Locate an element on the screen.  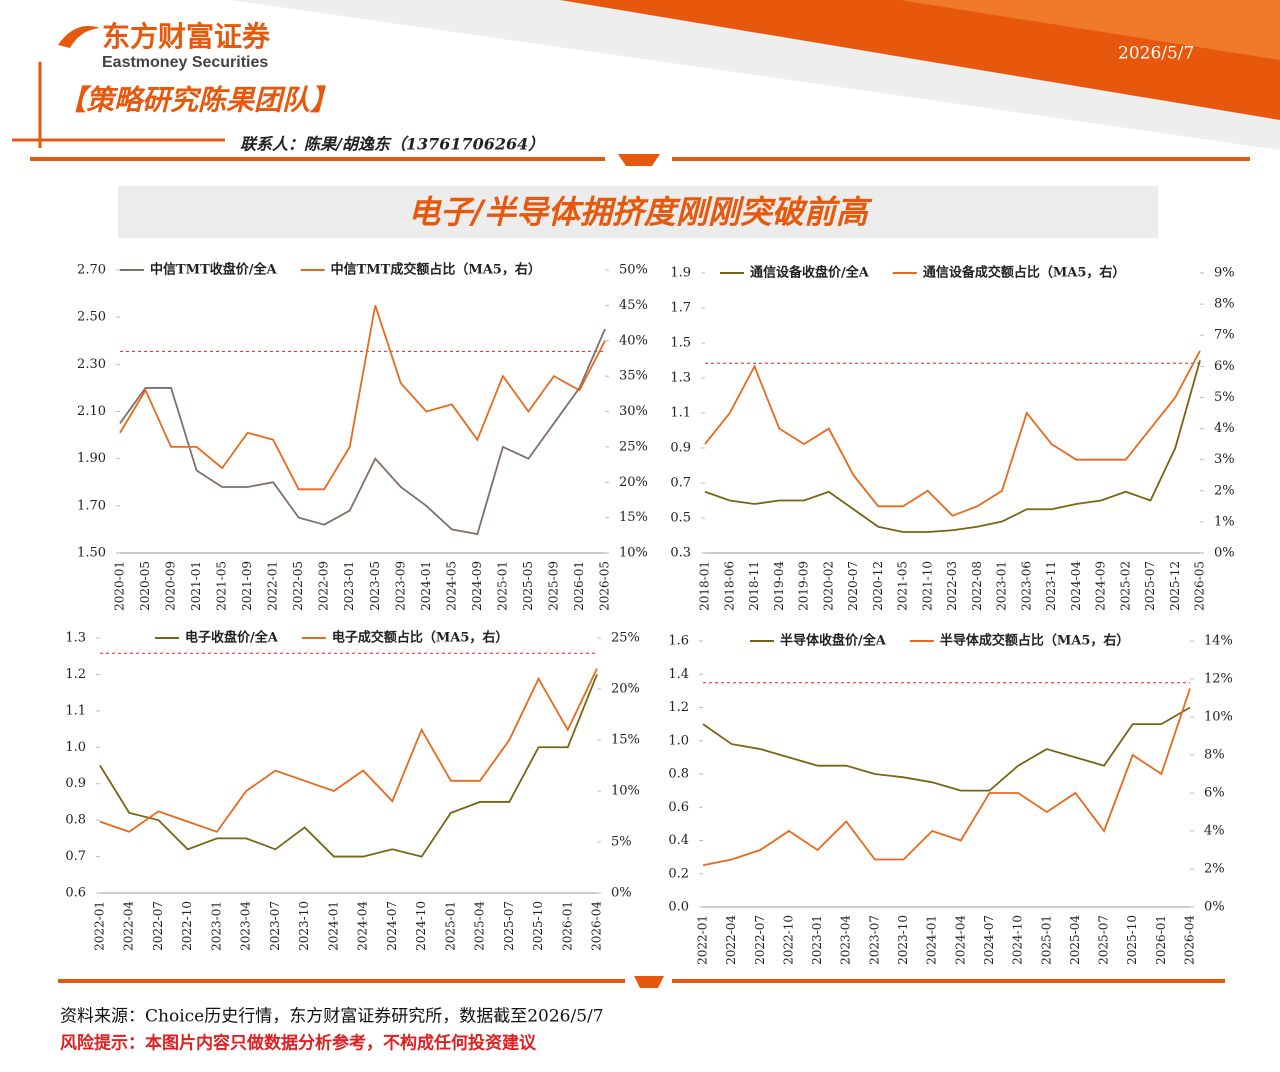
y-tick-label: 1.4 is located at coordinates (678, 674).